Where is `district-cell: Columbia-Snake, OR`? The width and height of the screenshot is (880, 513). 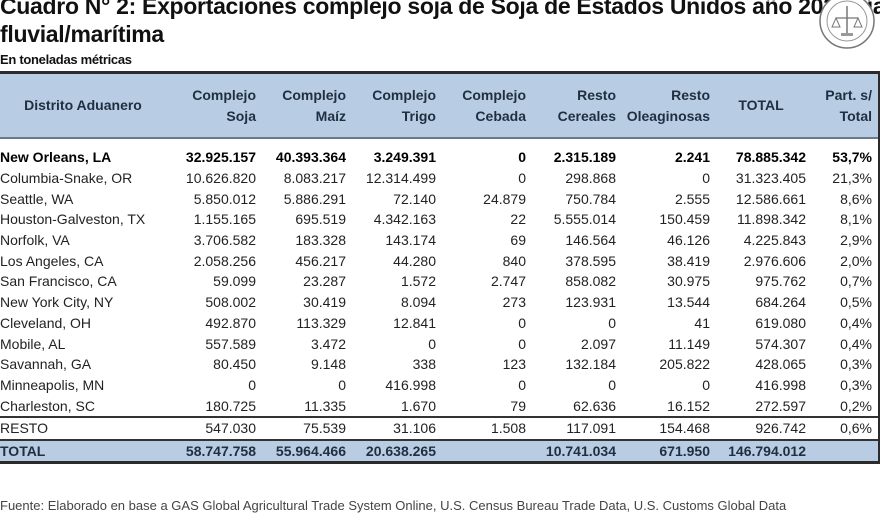 district-cell: Columbia-Snake, OR is located at coordinates (66, 178).